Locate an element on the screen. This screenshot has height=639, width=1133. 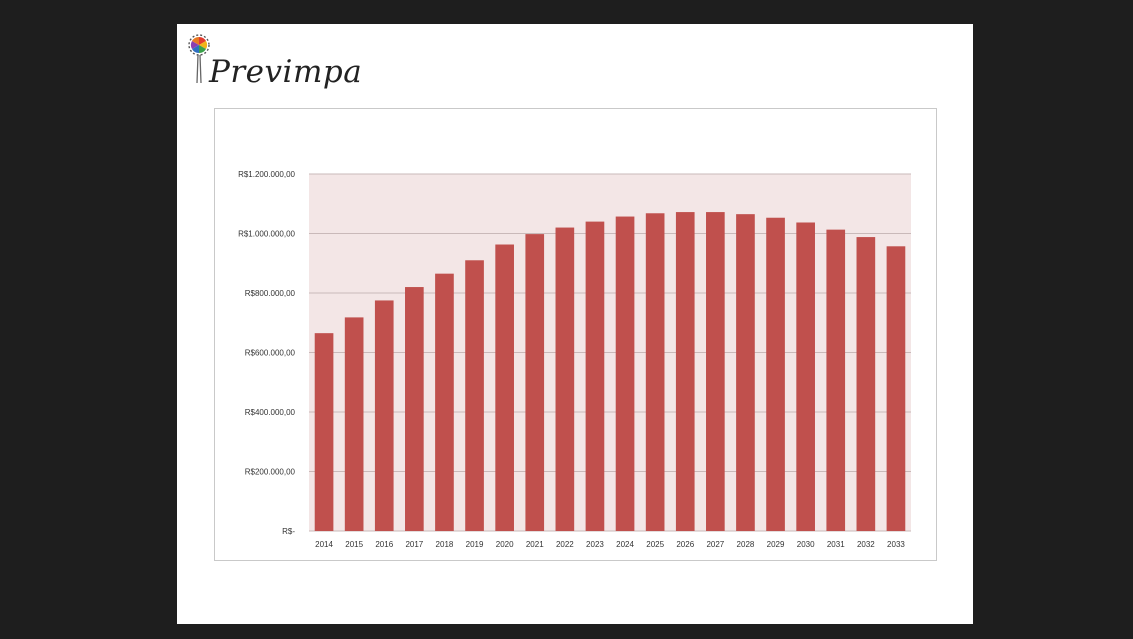
bar-2021 is located at coordinates (535, 382).